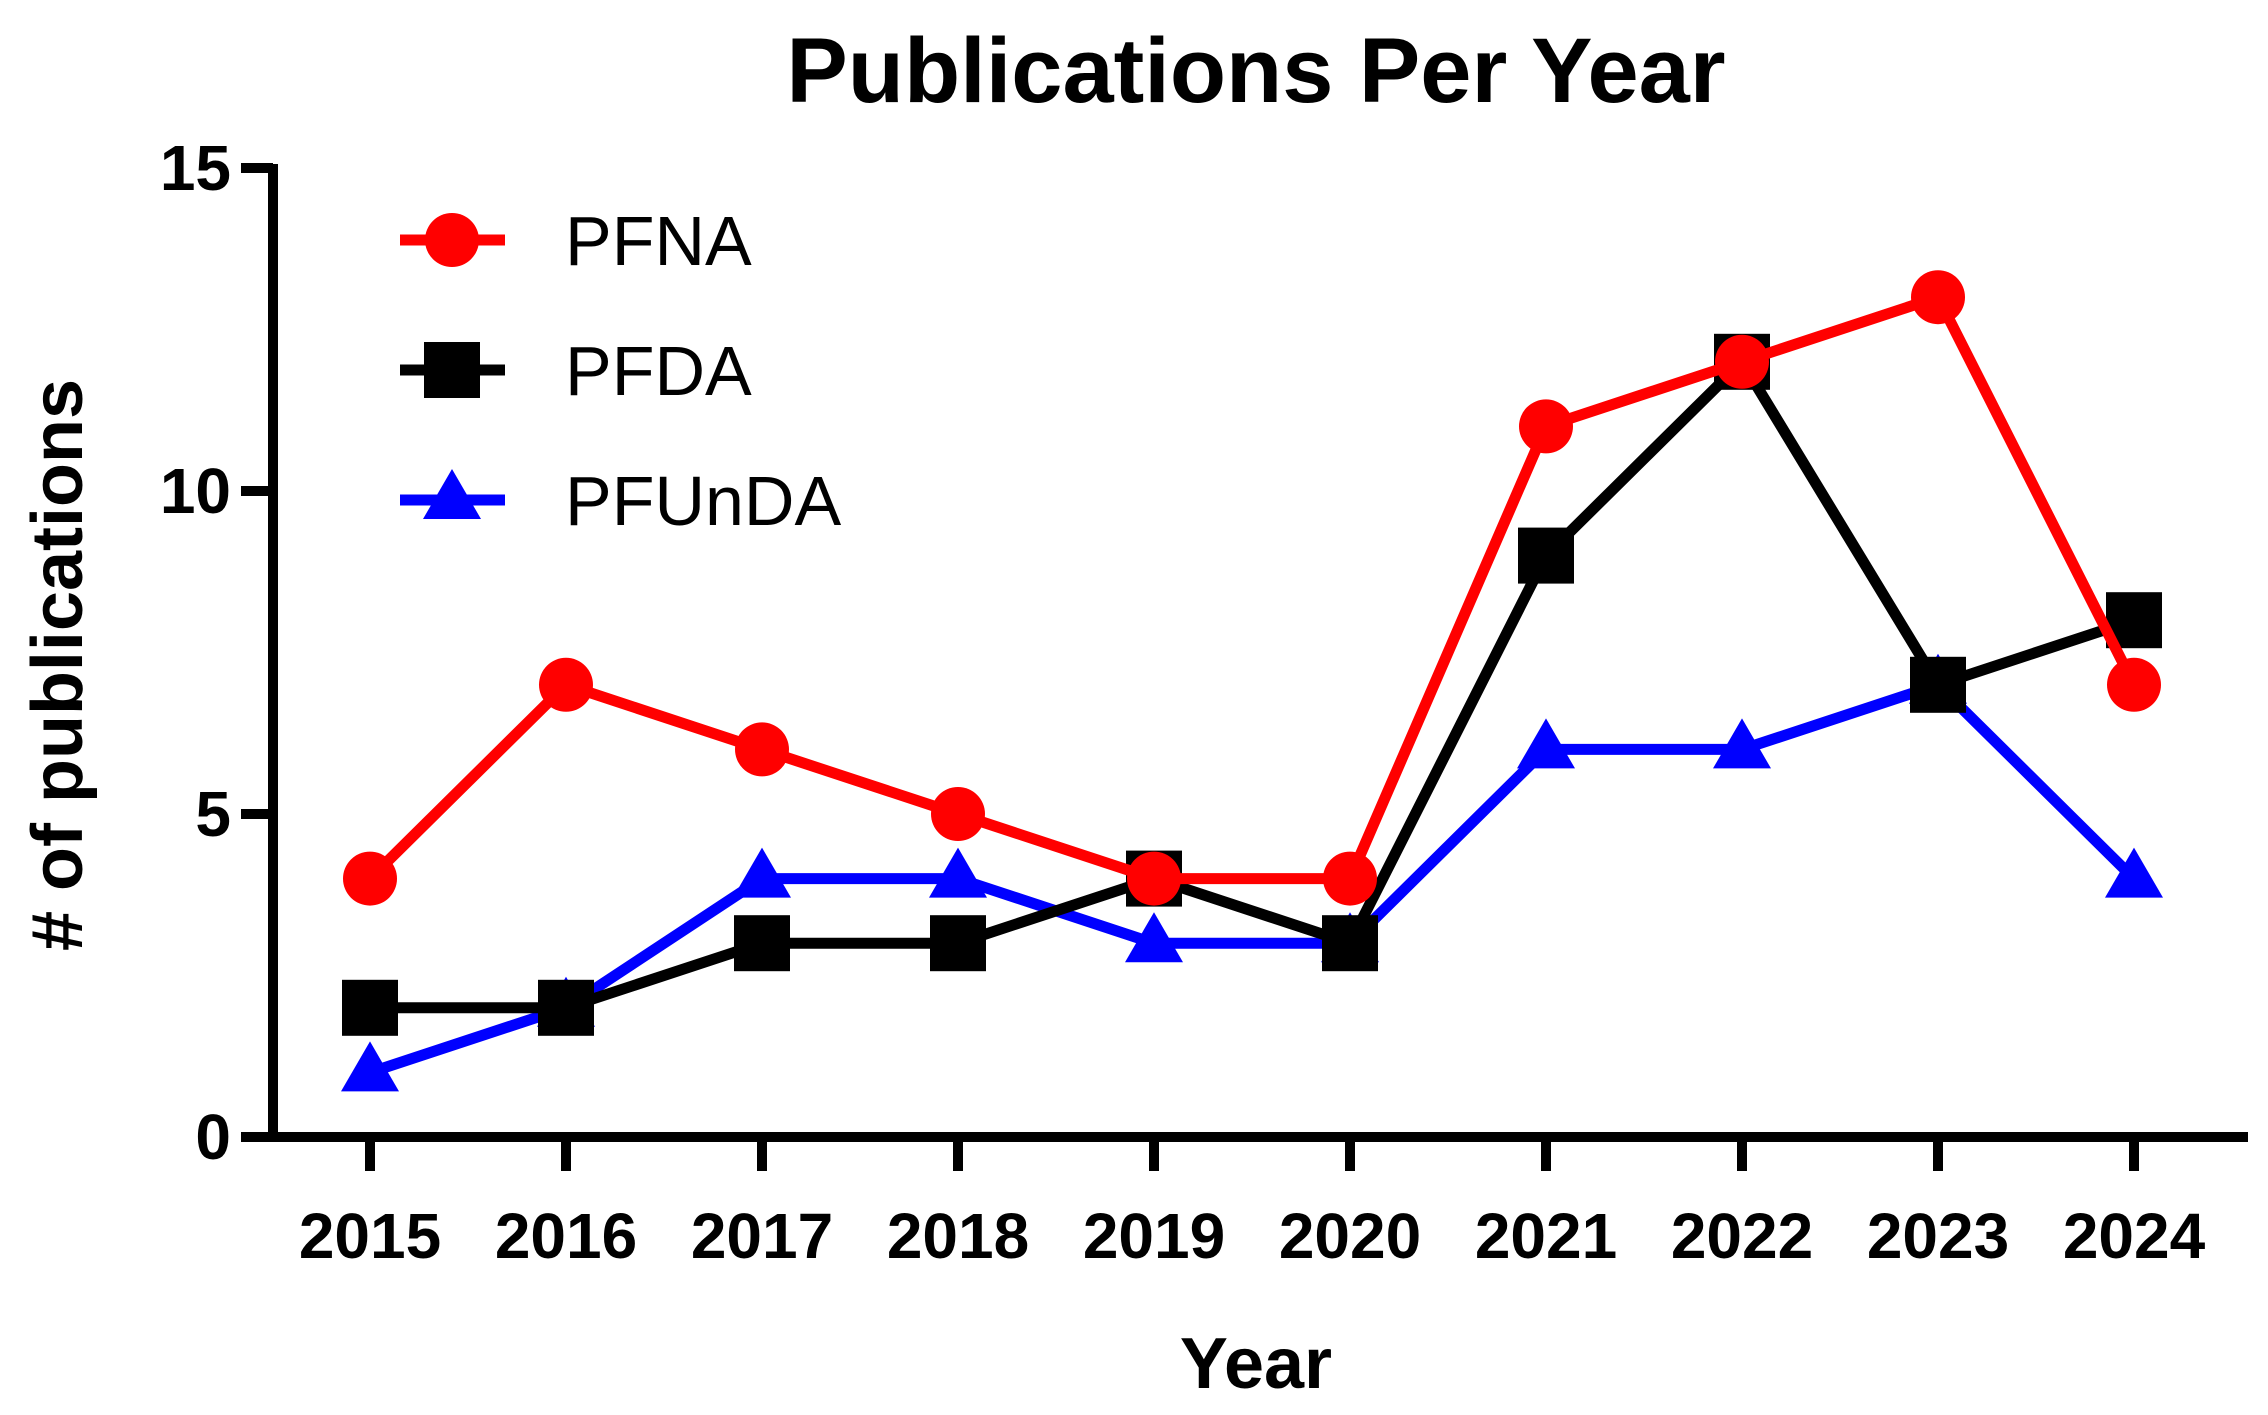  I want to click on legend: PFNA PFDA PFUnDA, so click(620, 371).